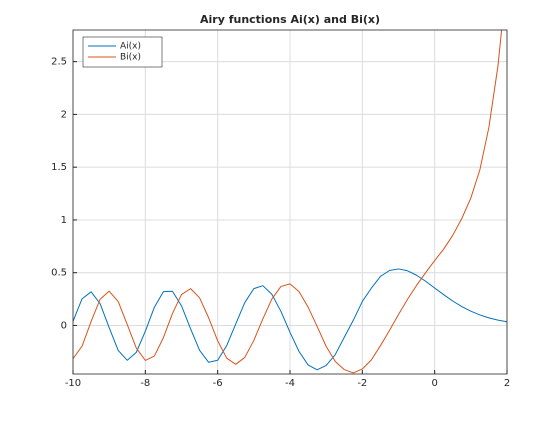 This screenshot has height=424, width=560. What do you see at coordinates (290, 19) in the screenshot?
I see `chart-title: Airy functions Ai(x) and Bi(x)` at bounding box center [290, 19].